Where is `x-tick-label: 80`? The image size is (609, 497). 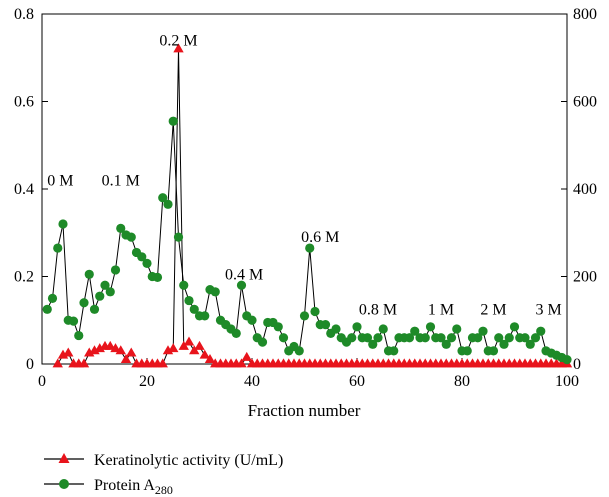
x-tick-label: 80 is located at coordinates (462, 381).